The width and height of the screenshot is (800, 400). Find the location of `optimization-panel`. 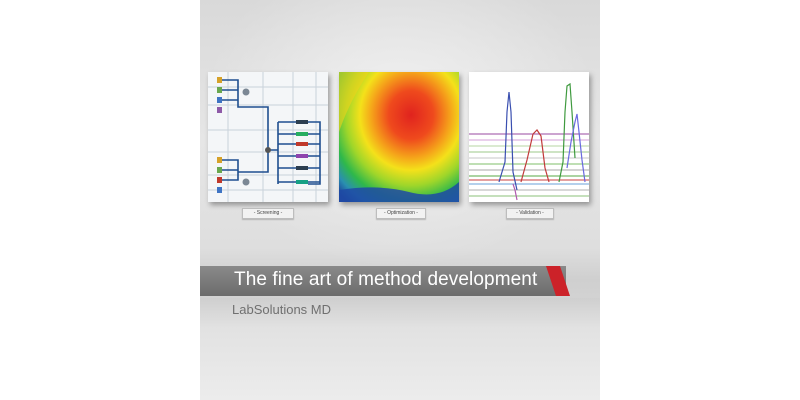

optimization-panel is located at coordinates (399, 137).